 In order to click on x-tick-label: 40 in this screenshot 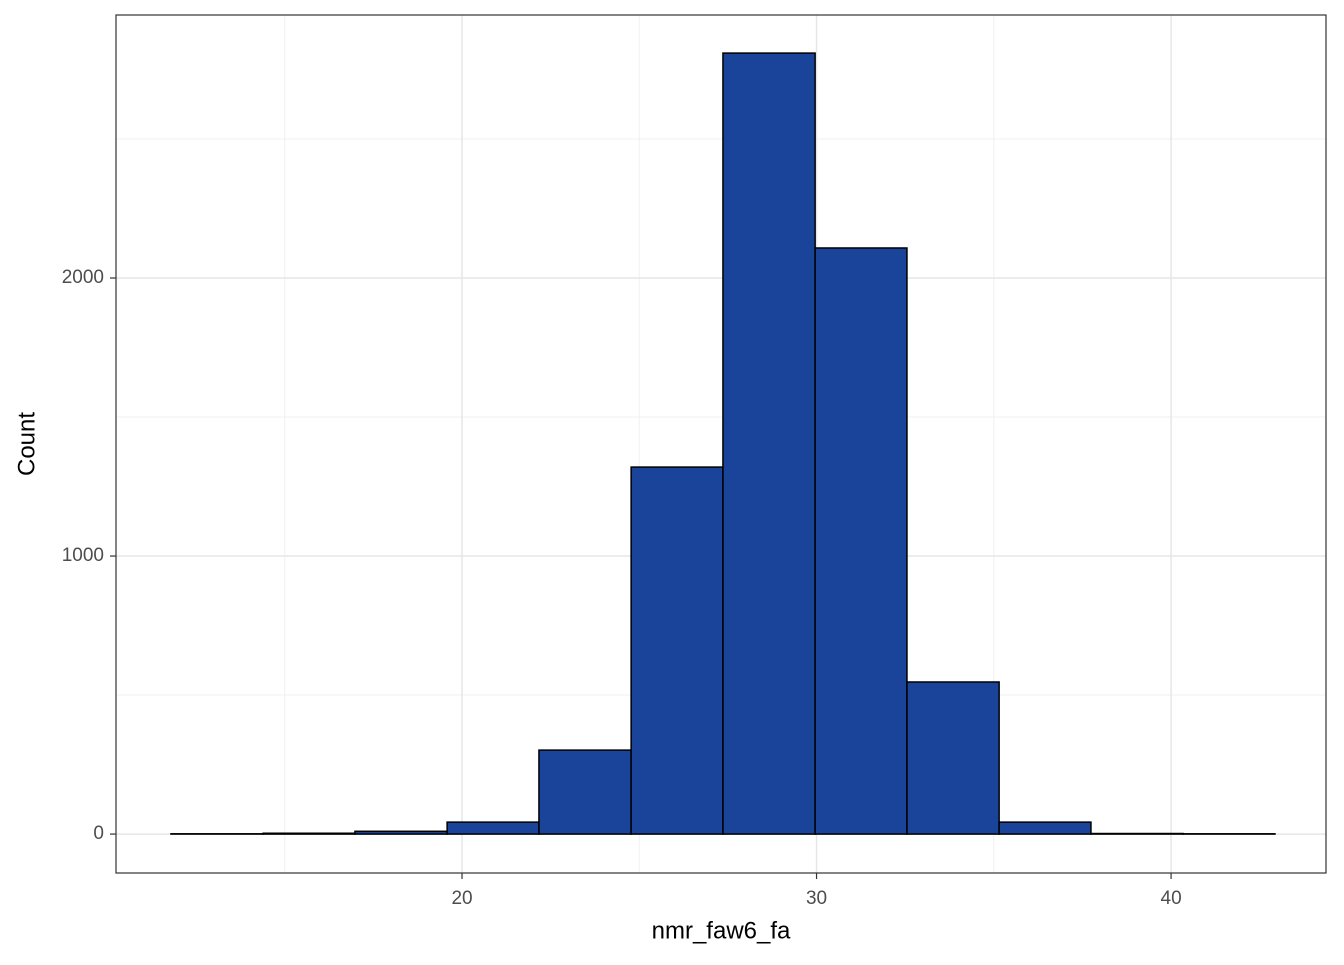, I will do `click(1171, 898)`.